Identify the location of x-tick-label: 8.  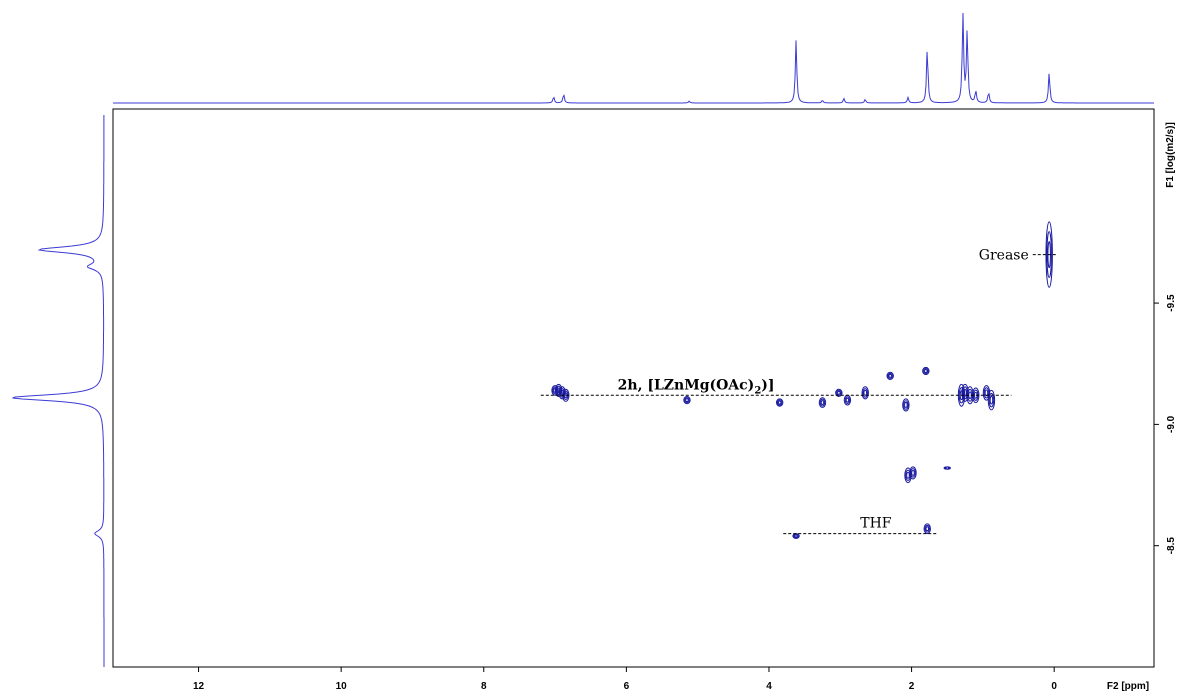
(484, 686).